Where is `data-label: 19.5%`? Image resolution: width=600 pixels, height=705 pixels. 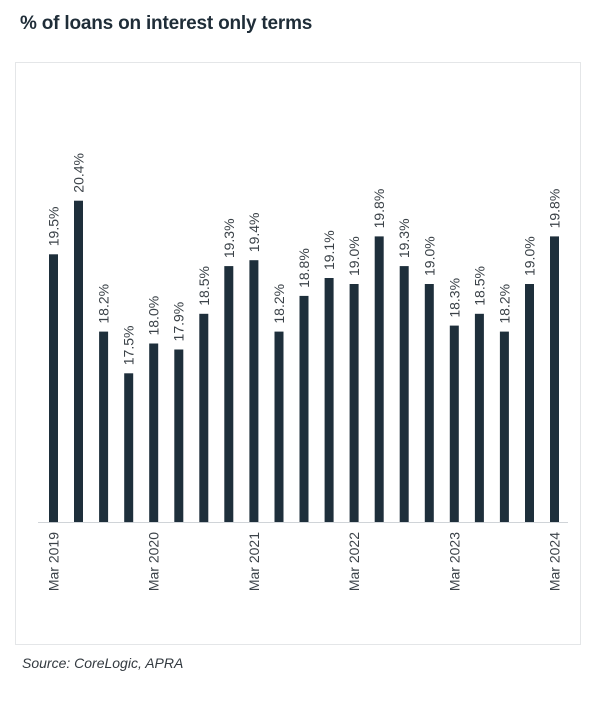
data-label: 19.5% is located at coordinates (54, 227).